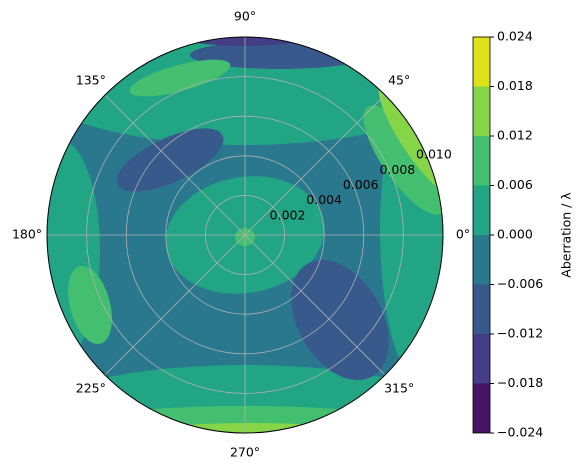 The height and width of the screenshot is (470, 584). What do you see at coordinates (245, 16) in the screenshot?
I see `theta-tick-label: 90°` at bounding box center [245, 16].